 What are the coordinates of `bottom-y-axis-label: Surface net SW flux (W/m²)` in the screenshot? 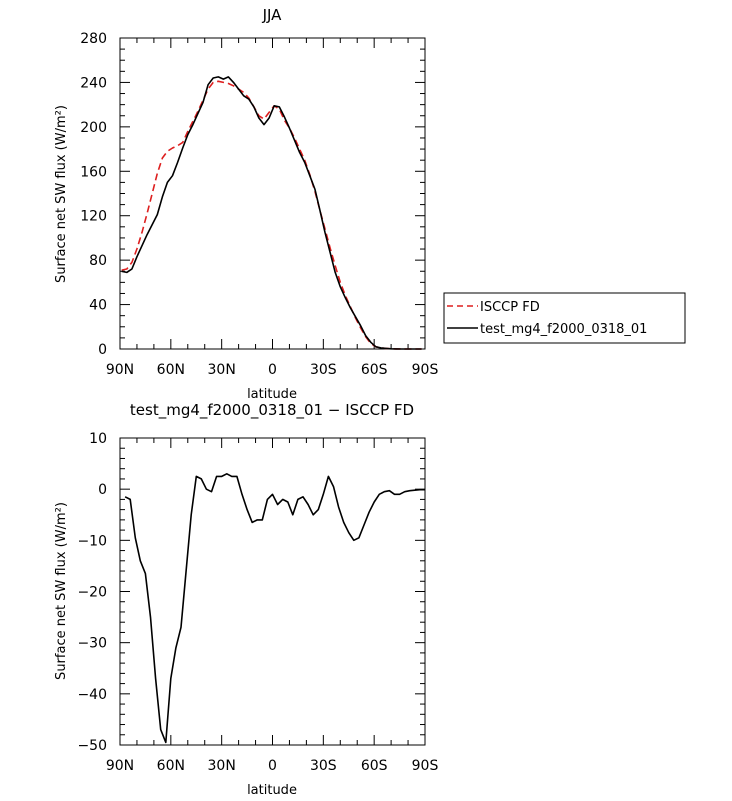 It's located at (61, 591).